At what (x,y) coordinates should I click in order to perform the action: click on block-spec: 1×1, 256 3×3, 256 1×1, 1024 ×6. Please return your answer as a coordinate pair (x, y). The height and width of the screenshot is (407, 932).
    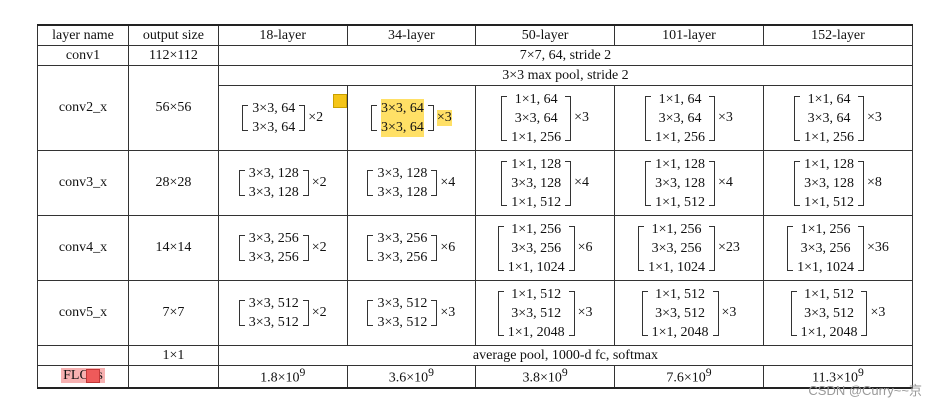
    Looking at the image, I should click on (545, 248).